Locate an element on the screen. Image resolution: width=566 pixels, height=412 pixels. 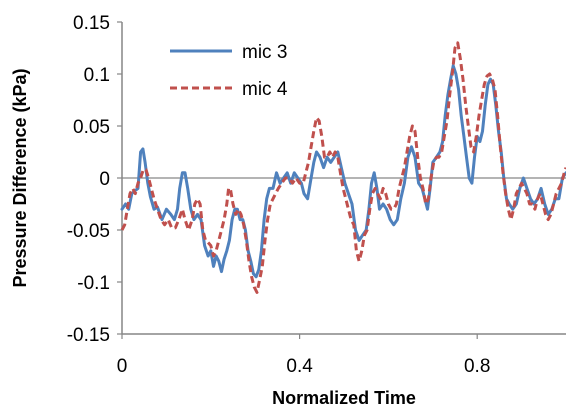
y-tick-label: -0.15 is located at coordinates (88, 335).